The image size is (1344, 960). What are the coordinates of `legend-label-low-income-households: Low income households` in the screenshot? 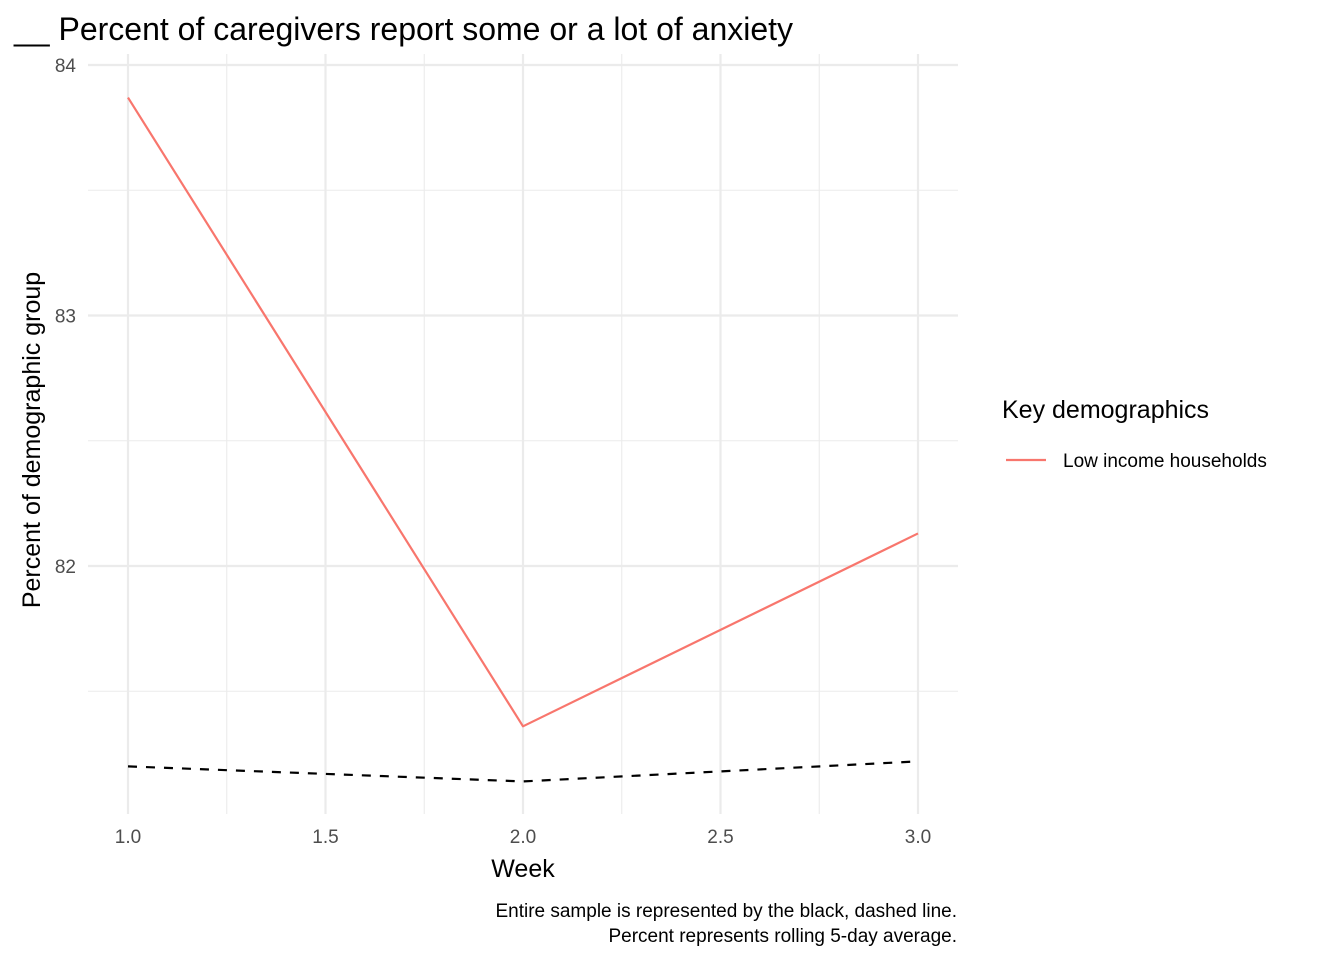 It's located at (1165, 461).